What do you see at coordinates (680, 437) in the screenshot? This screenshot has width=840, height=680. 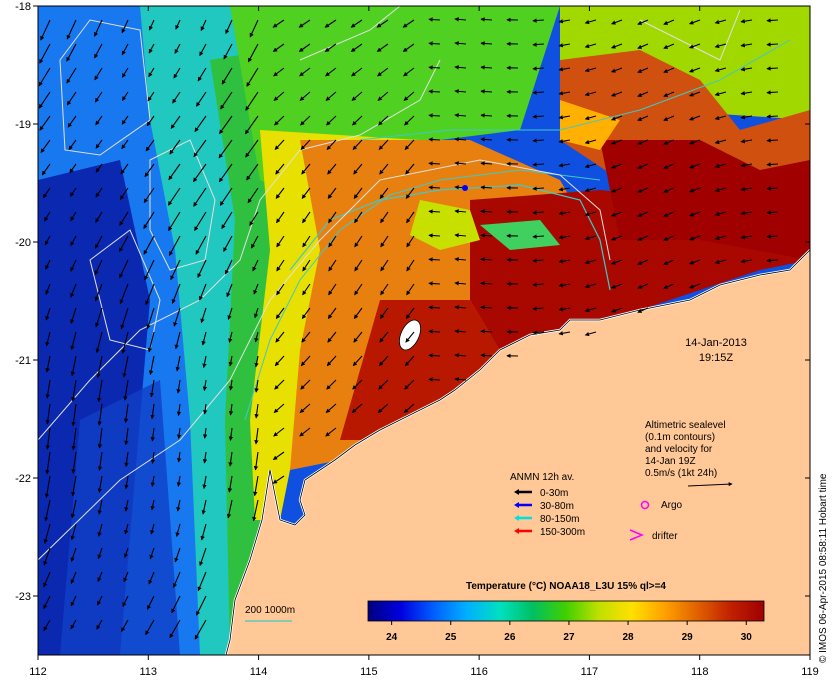 I see `altimetry-note-2: (0.1m contours)` at bounding box center [680, 437].